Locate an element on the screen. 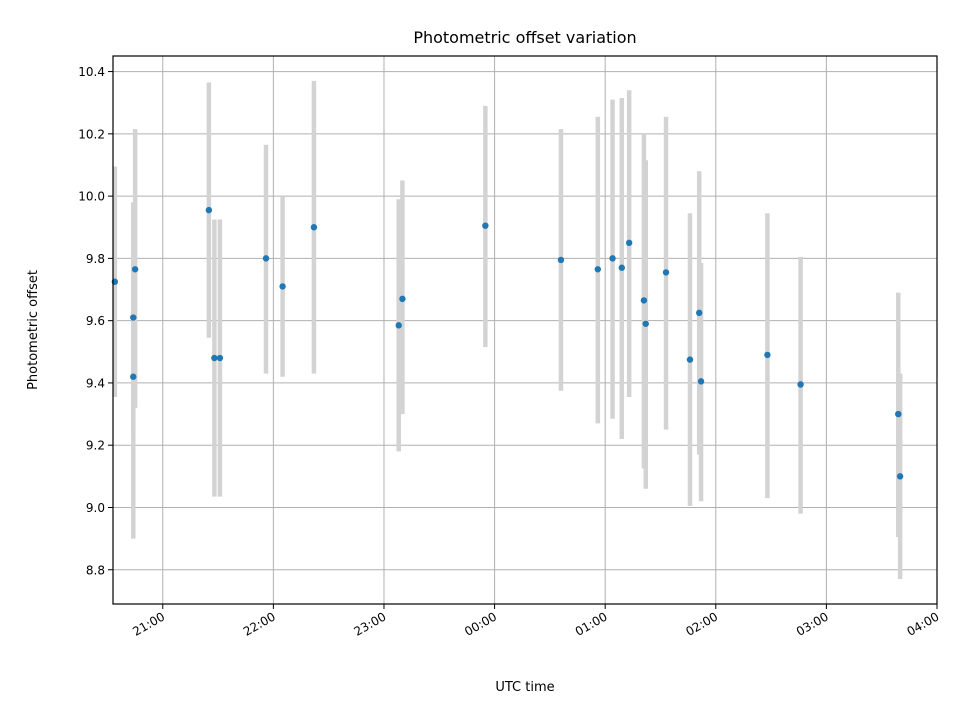 The width and height of the screenshot is (960, 720). y-axis-ticks: 8.8 9.0 9.2 9.4 9.6 9.8 10.0 10.2 10.4 is located at coordinates (95, 321).